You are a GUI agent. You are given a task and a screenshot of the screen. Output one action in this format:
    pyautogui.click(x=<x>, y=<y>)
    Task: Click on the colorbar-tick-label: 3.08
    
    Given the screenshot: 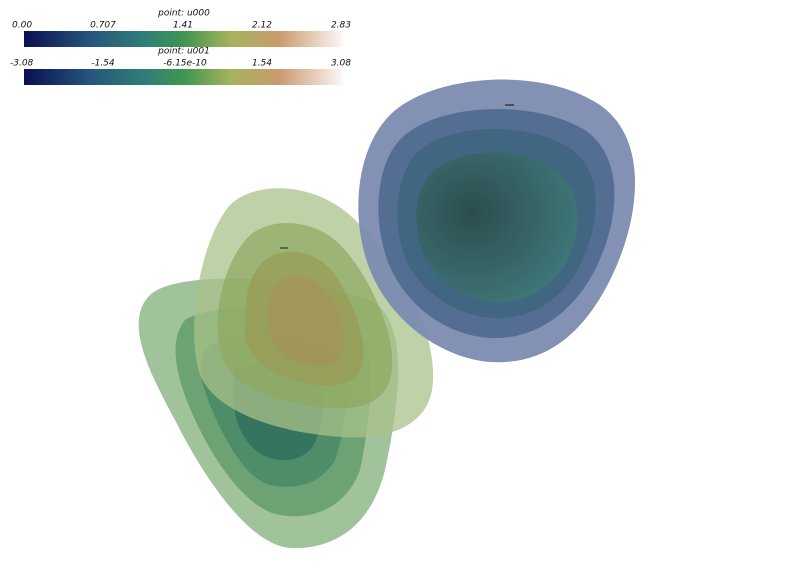 What is the action you would take?
    pyautogui.click(x=341, y=64)
    